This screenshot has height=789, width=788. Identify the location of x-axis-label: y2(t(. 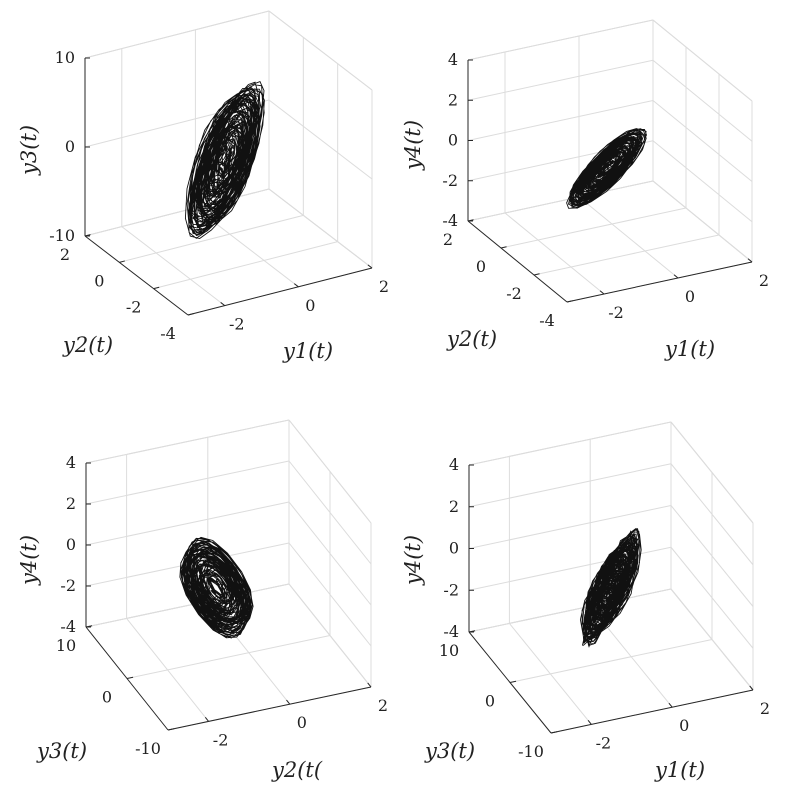
(297, 770).